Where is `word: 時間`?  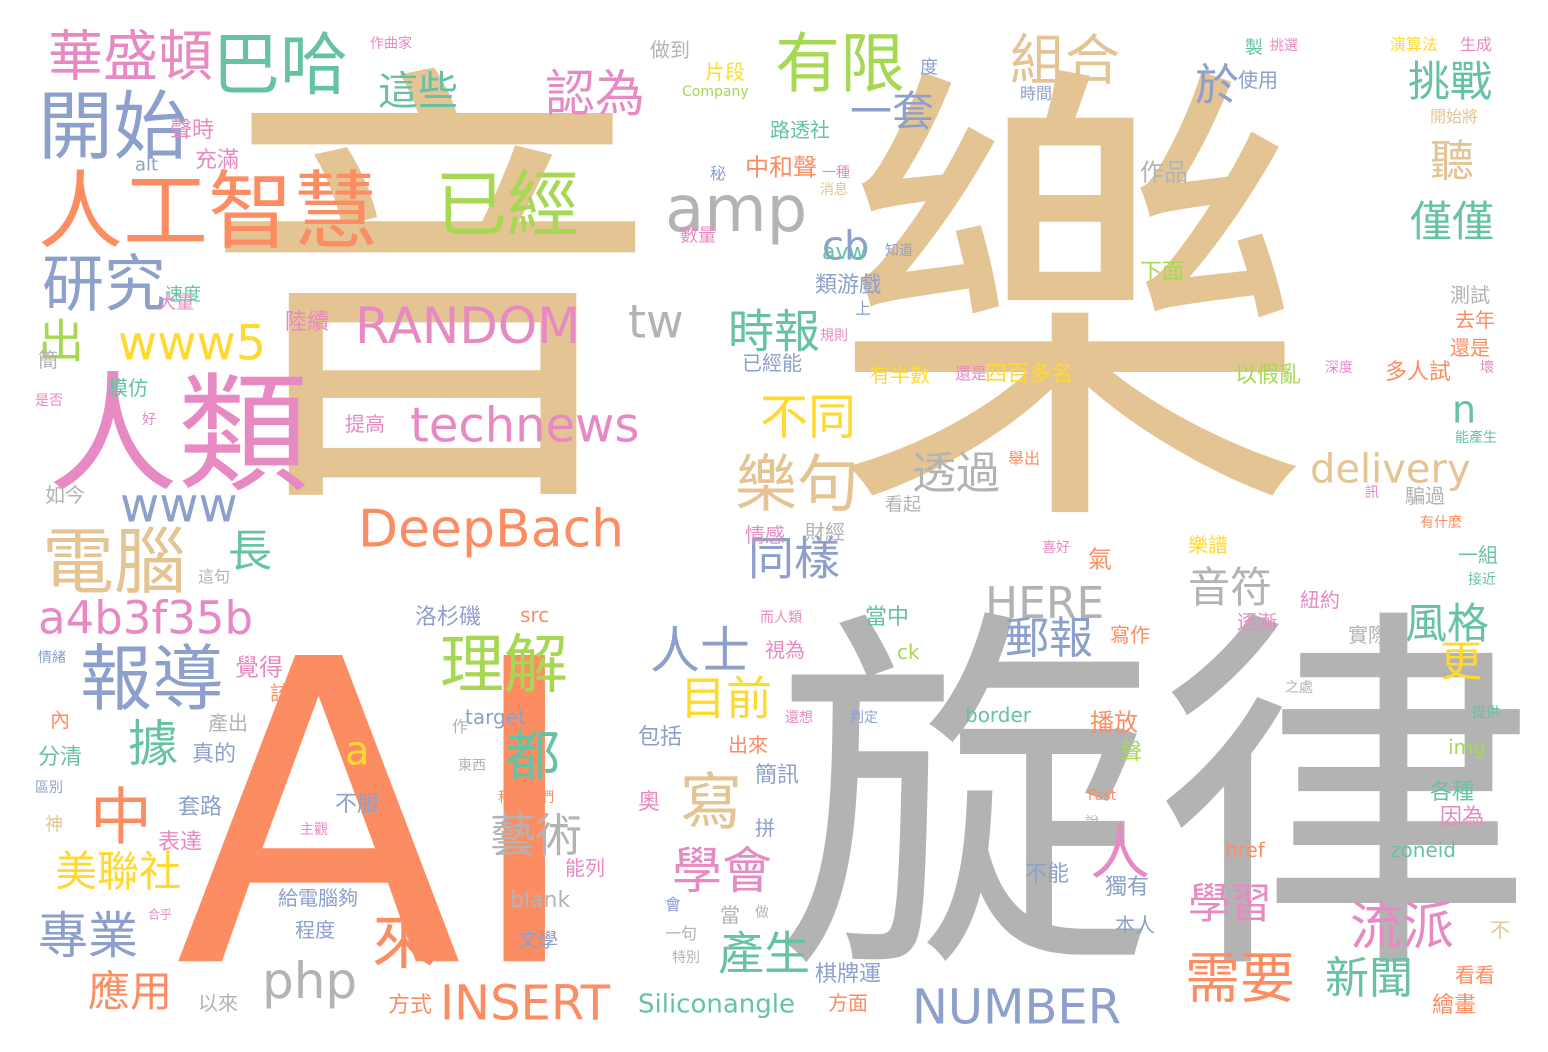
word: 時間 is located at coordinates (1036, 93).